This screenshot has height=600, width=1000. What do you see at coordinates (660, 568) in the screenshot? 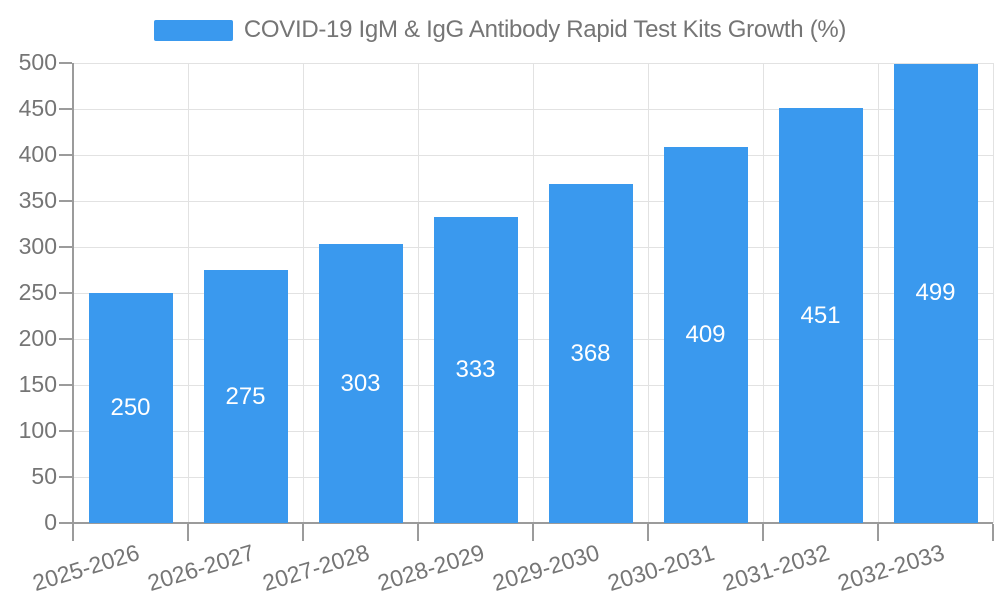
I see `x-axis-tick-label: 2030-2031` at bounding box center [660, 568].